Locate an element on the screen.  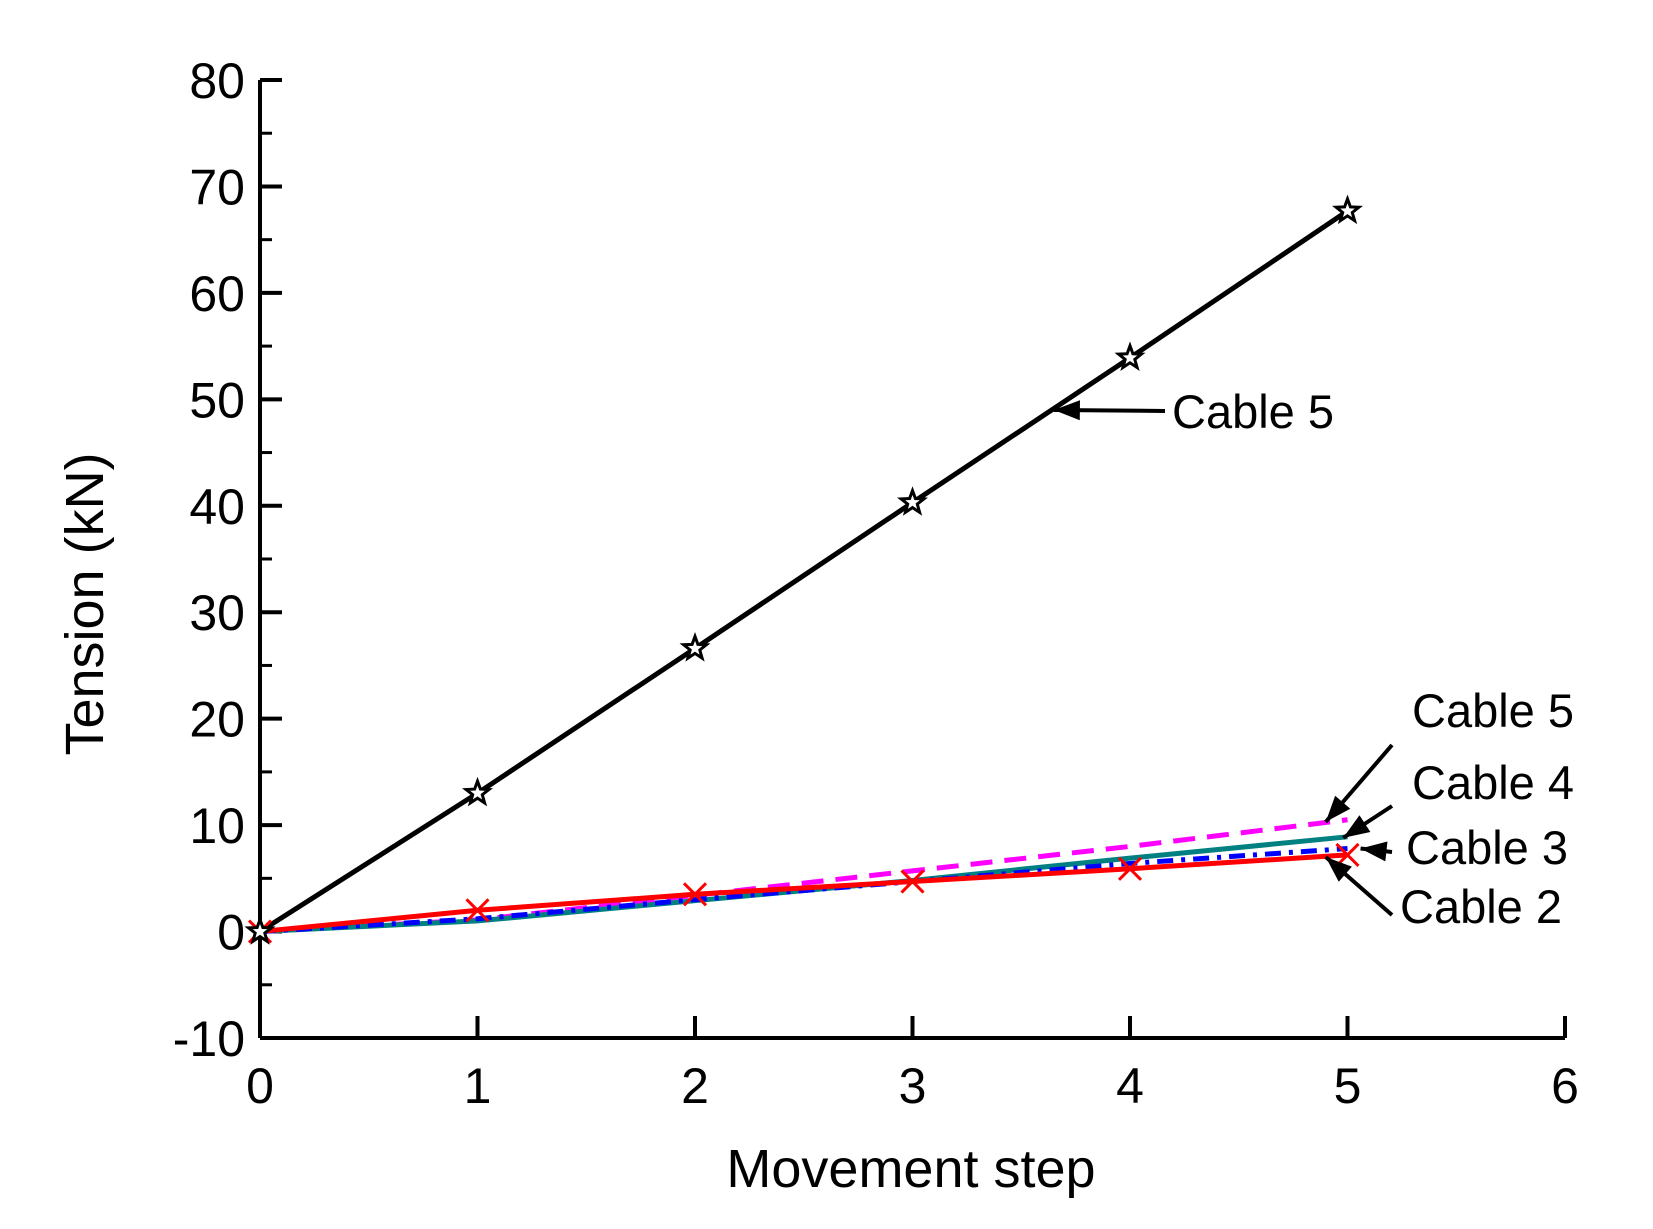
y-axis-title: Tension (kN) is located at coordinates (85, 603).